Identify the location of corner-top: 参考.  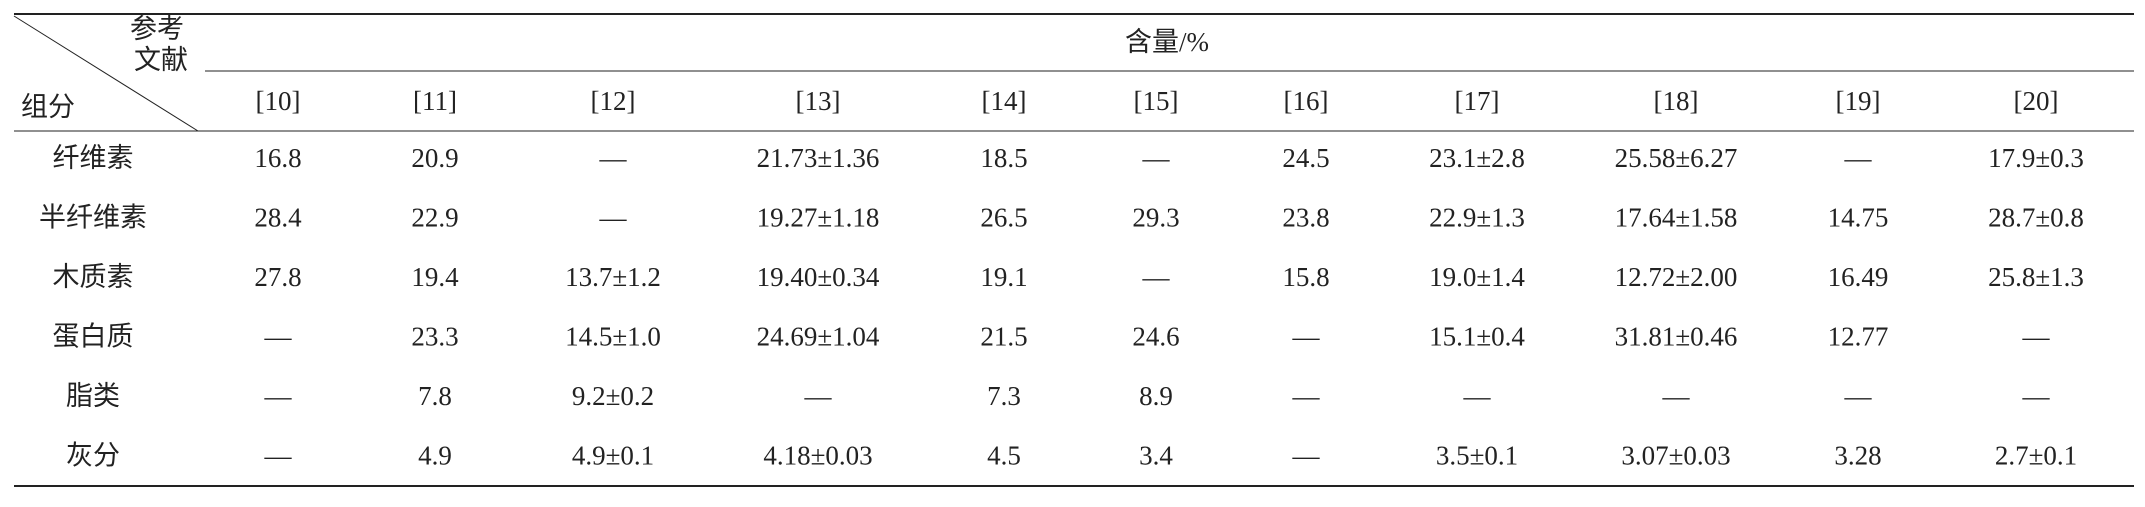
(157, 29).